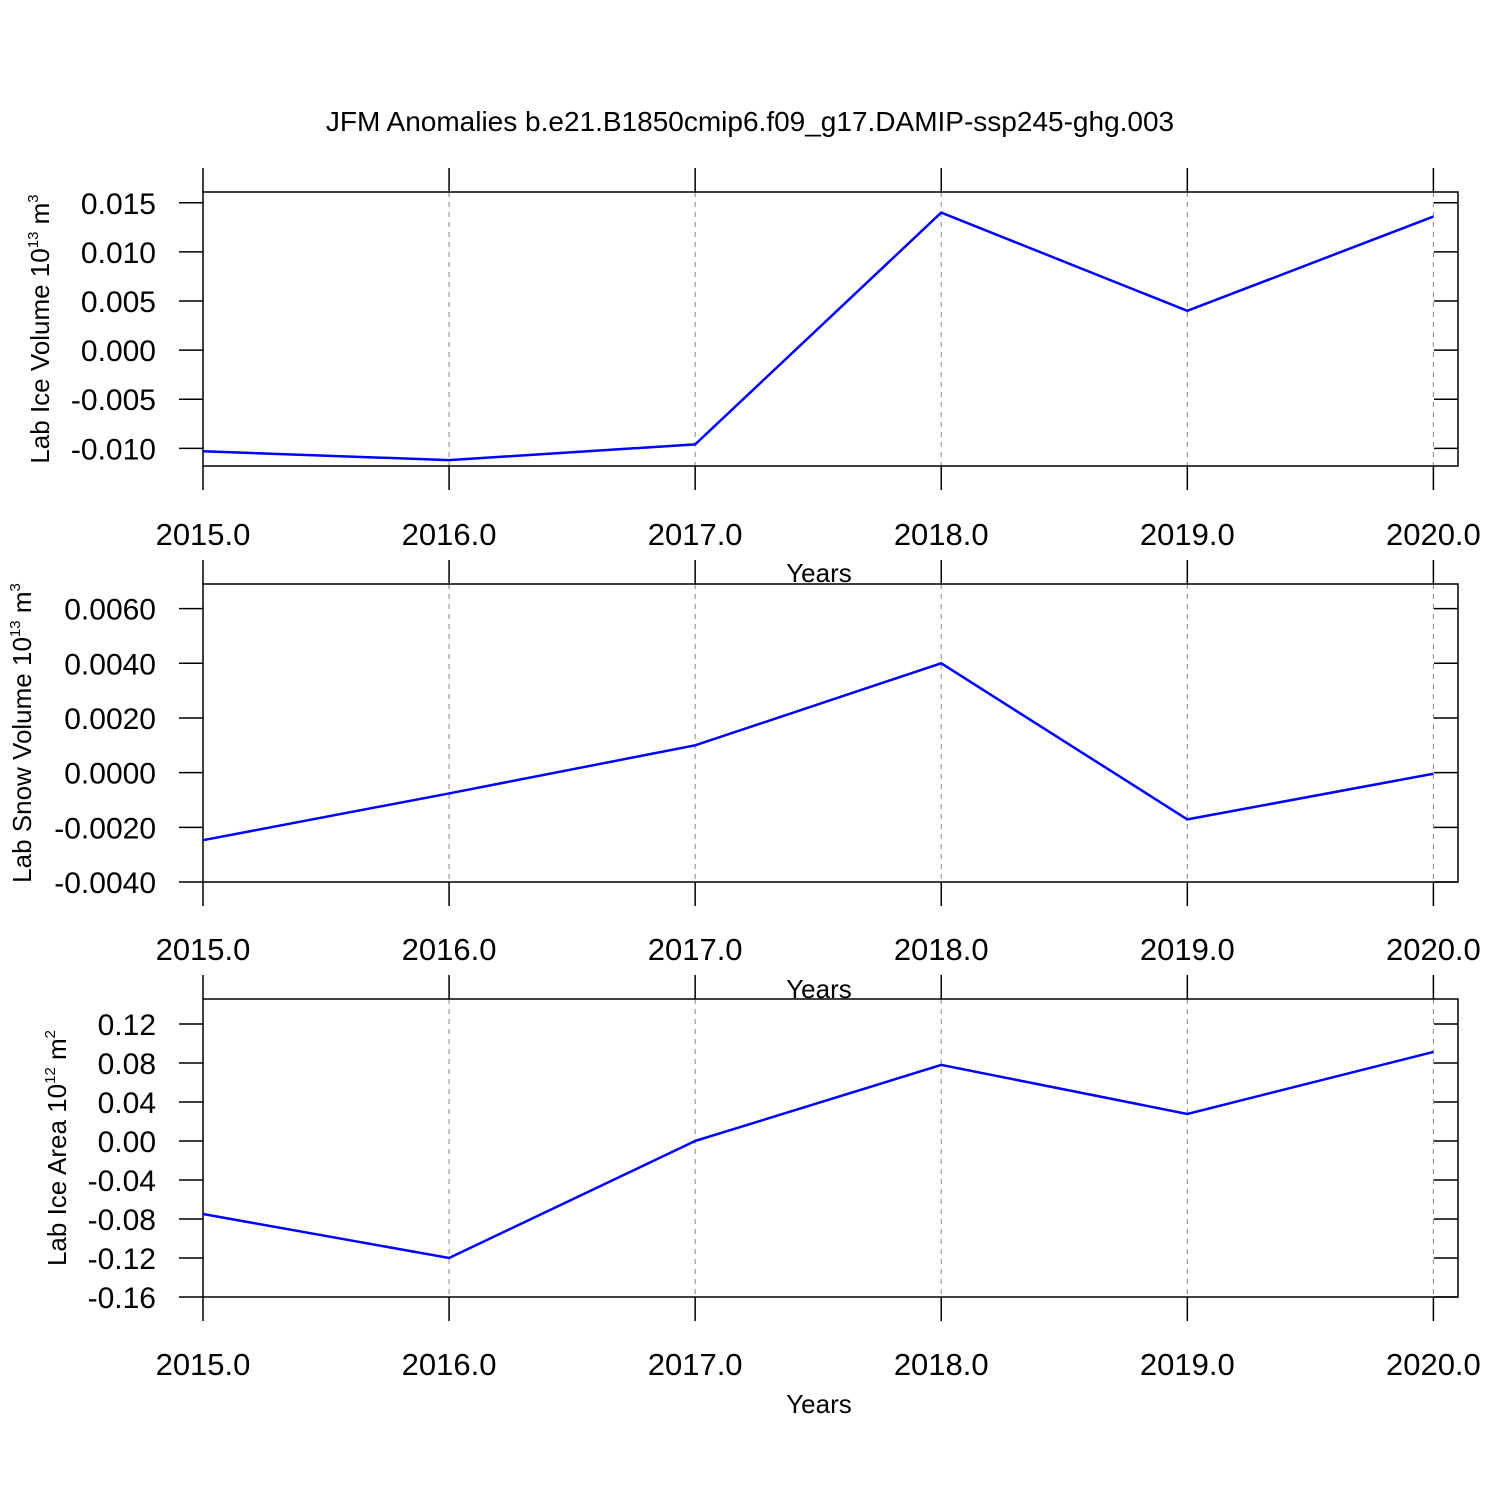 This screenshot has width=1500, height=1500. What do you see at coordinates (113, 400) in the screenshot?
I see `y-tick-label: -0.005` at bounding box center [113, 400].